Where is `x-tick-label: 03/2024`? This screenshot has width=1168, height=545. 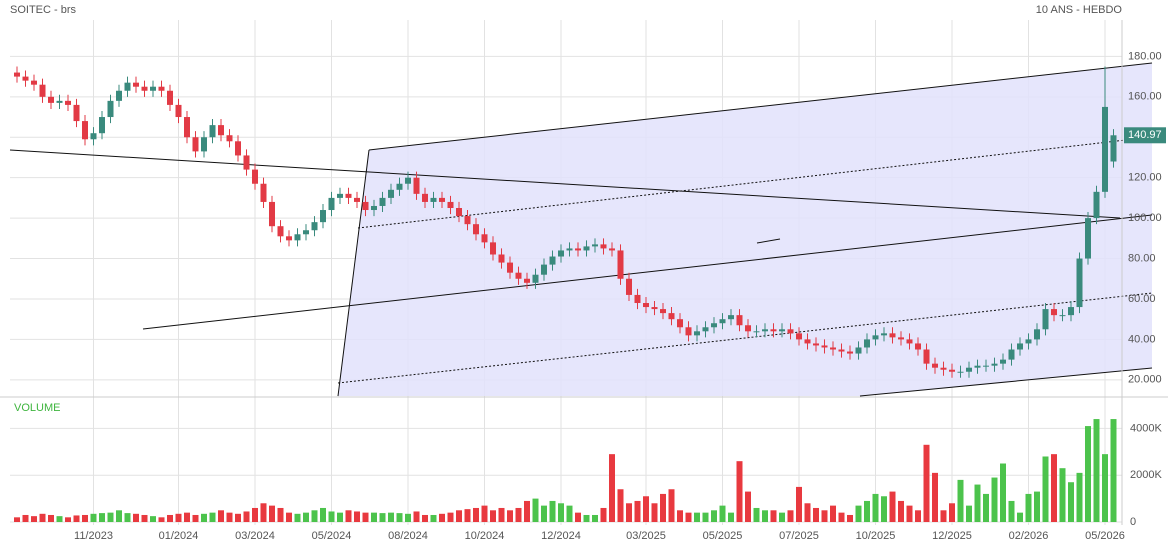 x-tick-label: 03/2024 is located at coordinates (255, 536).